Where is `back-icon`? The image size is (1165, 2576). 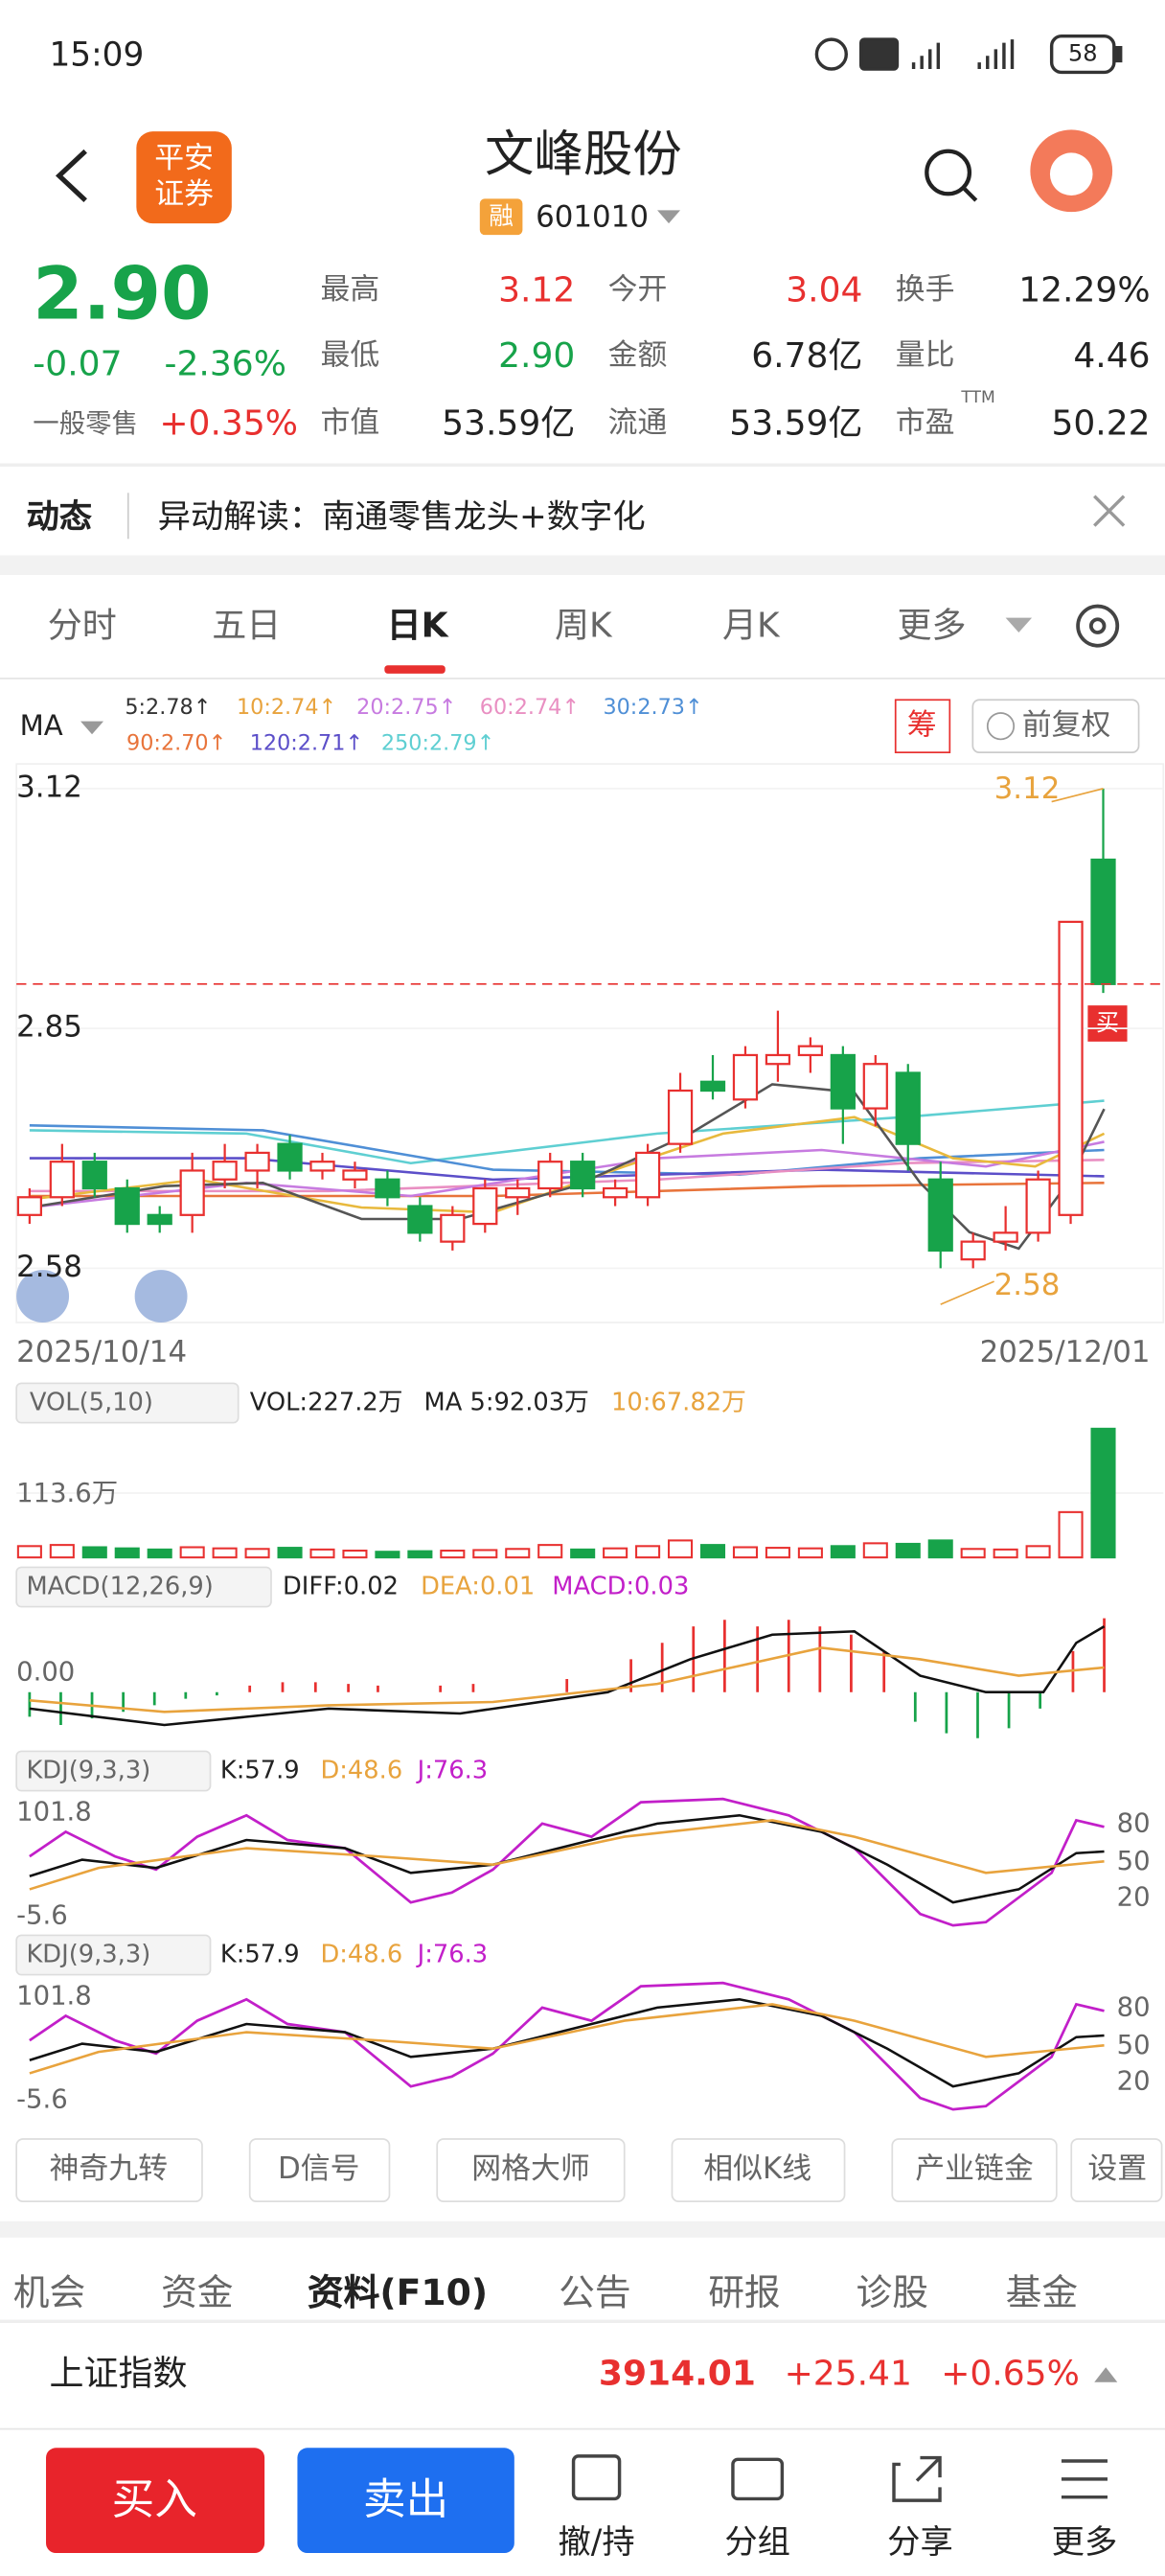 back-icon is located at coordinates (71, 176).